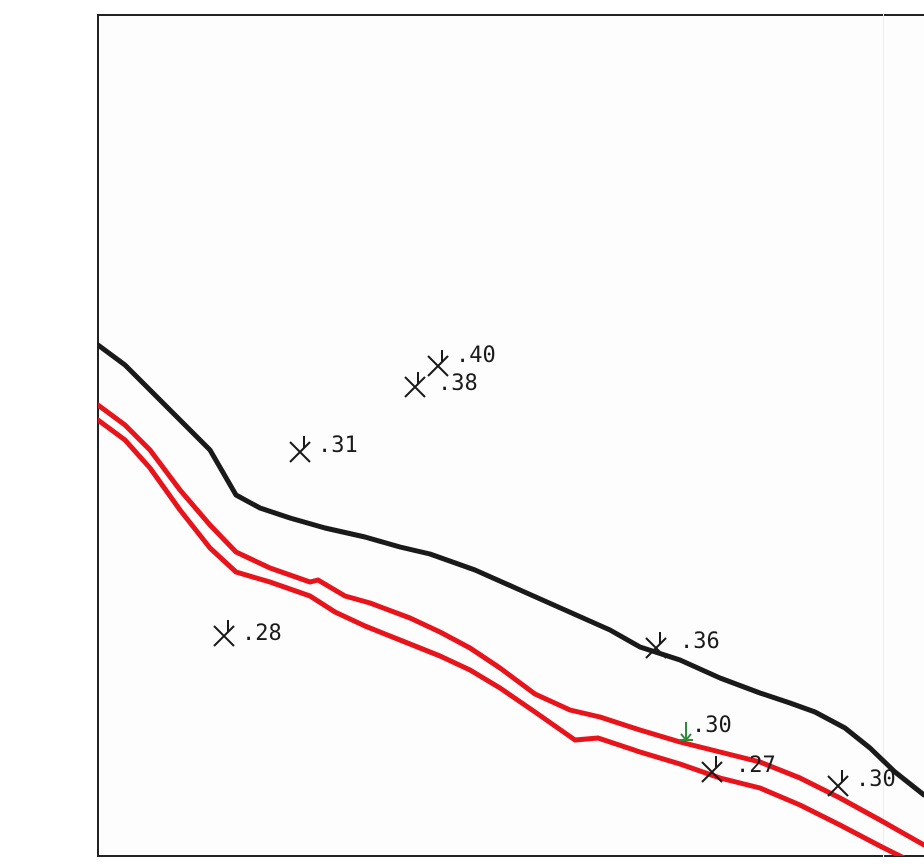 This screenshot has width=924, height=867. I want to click on spot-height-31: .31, so click(323, 448).